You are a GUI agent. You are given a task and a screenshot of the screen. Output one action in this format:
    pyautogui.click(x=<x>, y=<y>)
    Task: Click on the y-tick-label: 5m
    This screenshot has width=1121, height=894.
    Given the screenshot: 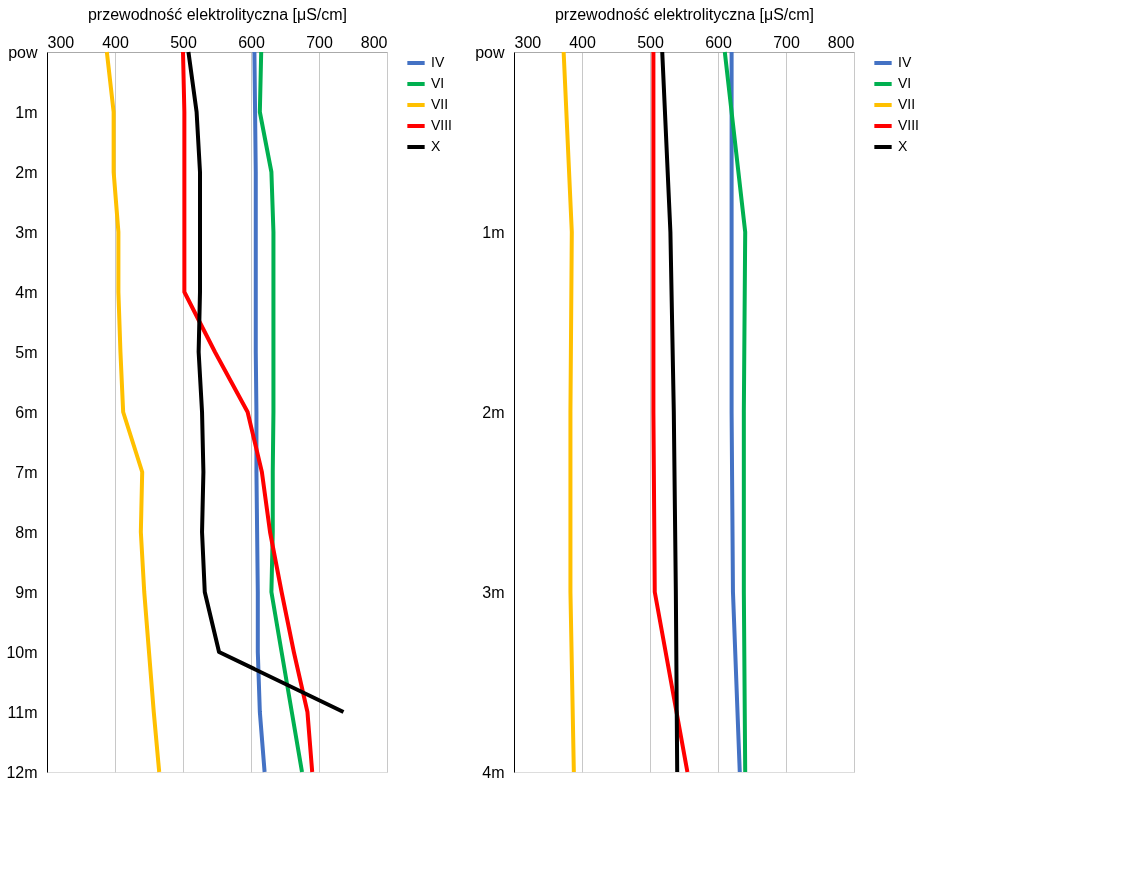 What is the action you would take?
    pyautogui.click(x=26, y=352)
    